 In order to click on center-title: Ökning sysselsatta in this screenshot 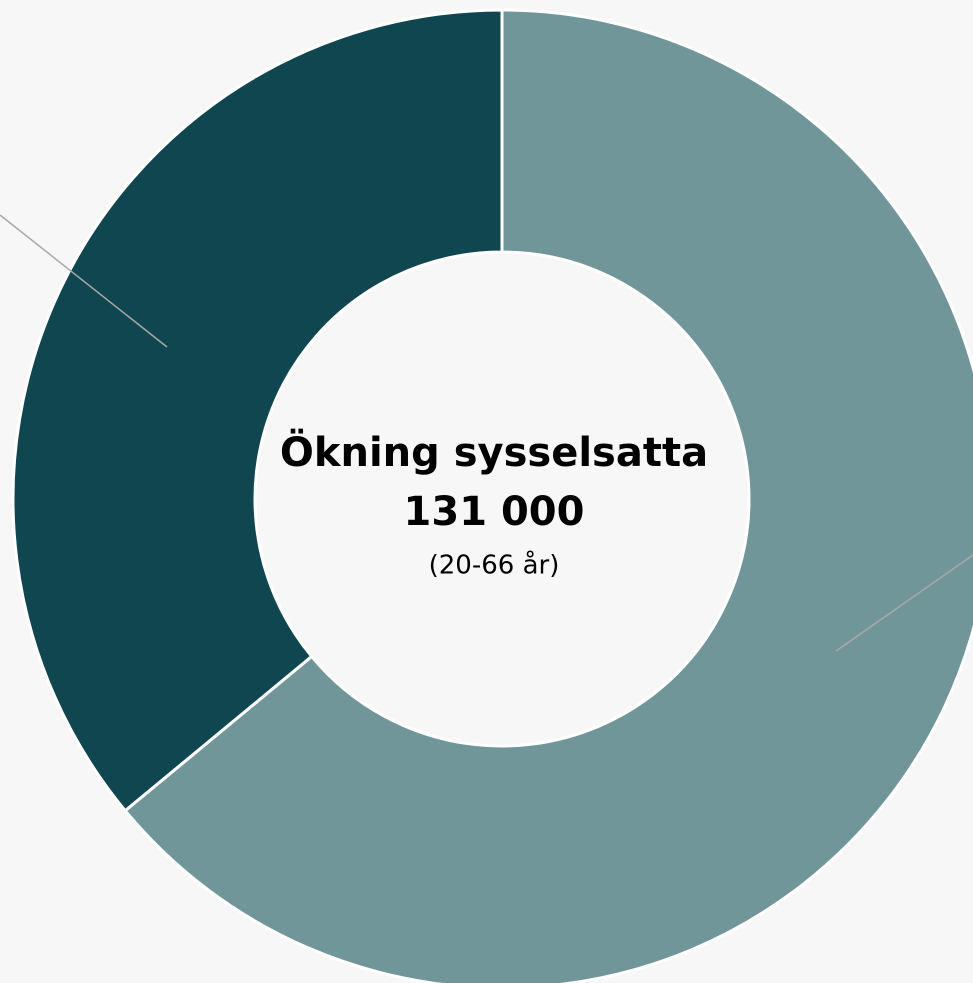, I will do `click(494, 452)`.